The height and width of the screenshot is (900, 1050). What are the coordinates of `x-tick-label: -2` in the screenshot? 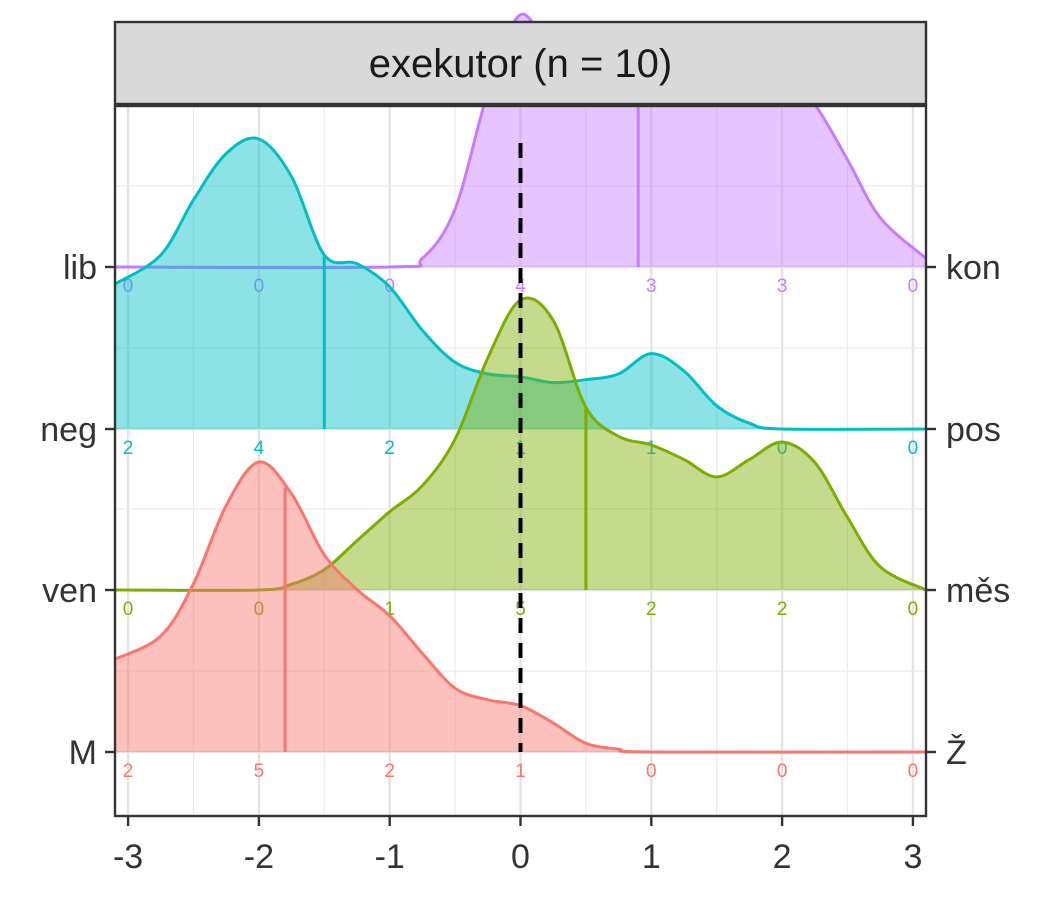 It's located at (259, 857).